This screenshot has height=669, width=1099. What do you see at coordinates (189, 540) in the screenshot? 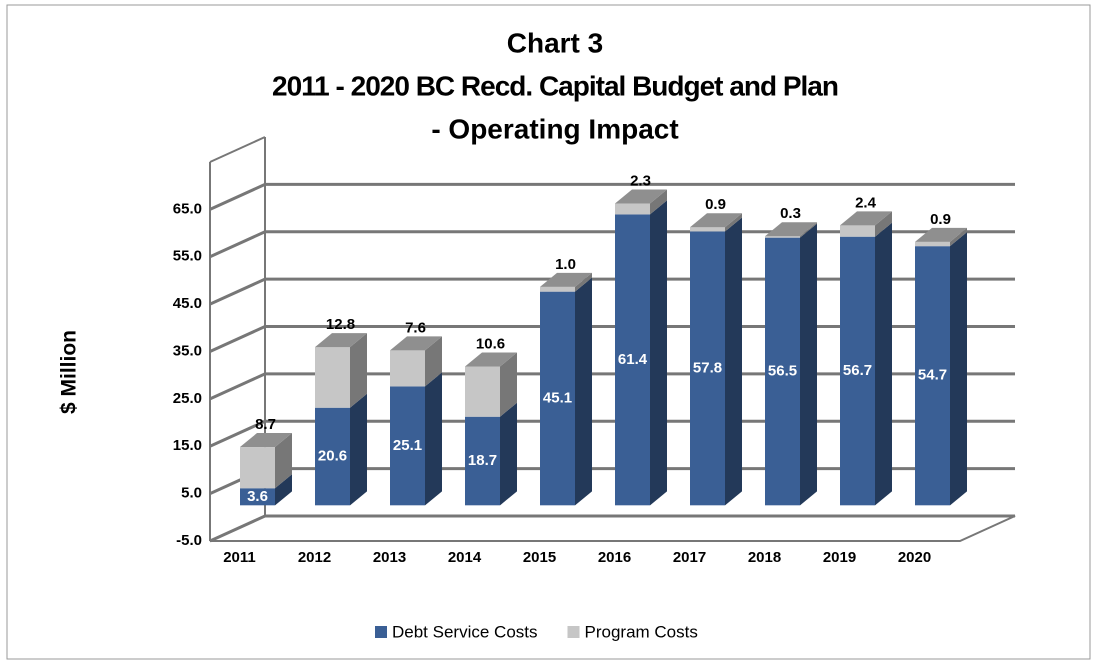
I see `y-tick-label: -5.0` at bounding box center [189, 540].